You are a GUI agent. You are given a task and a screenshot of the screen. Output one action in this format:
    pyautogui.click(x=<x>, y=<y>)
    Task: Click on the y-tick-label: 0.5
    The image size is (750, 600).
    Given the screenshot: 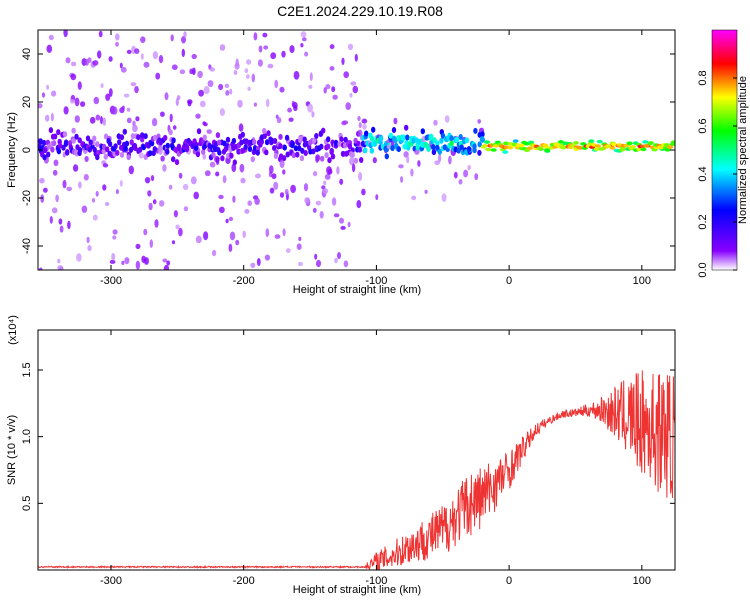 What is the action you would take?
    pyautogui.click(x=27, y=503)
    